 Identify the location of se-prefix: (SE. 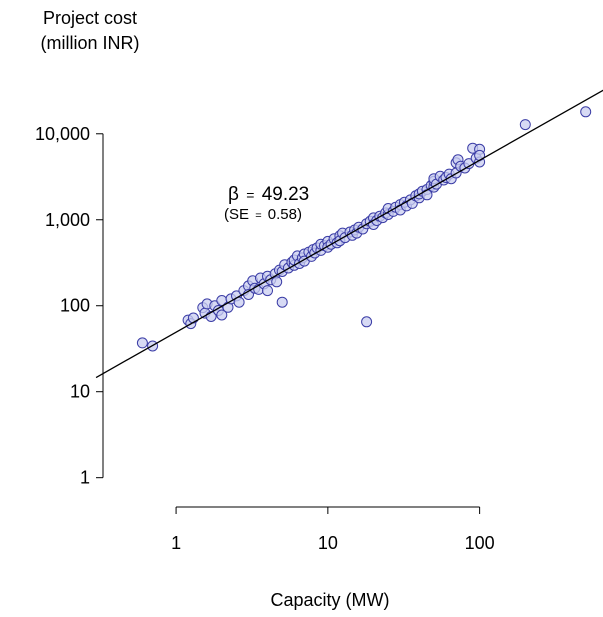
(236, 214).